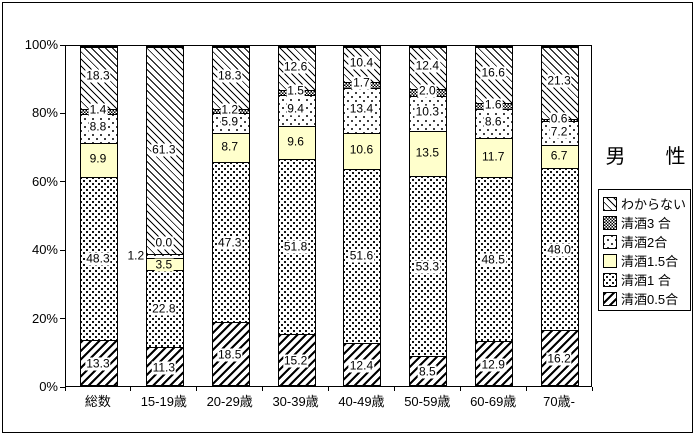 This screenshot has height=442, width=695. I want to click on legend-item: 清酒2合, so click(646, 241).